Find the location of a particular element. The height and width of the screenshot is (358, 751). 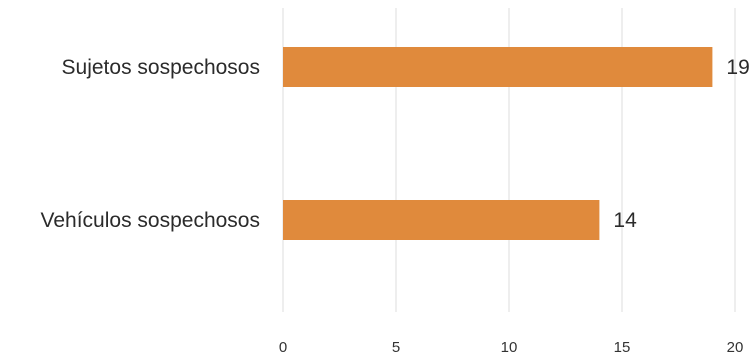

x-tick-label: 10 is located at coordinates (509, 347).